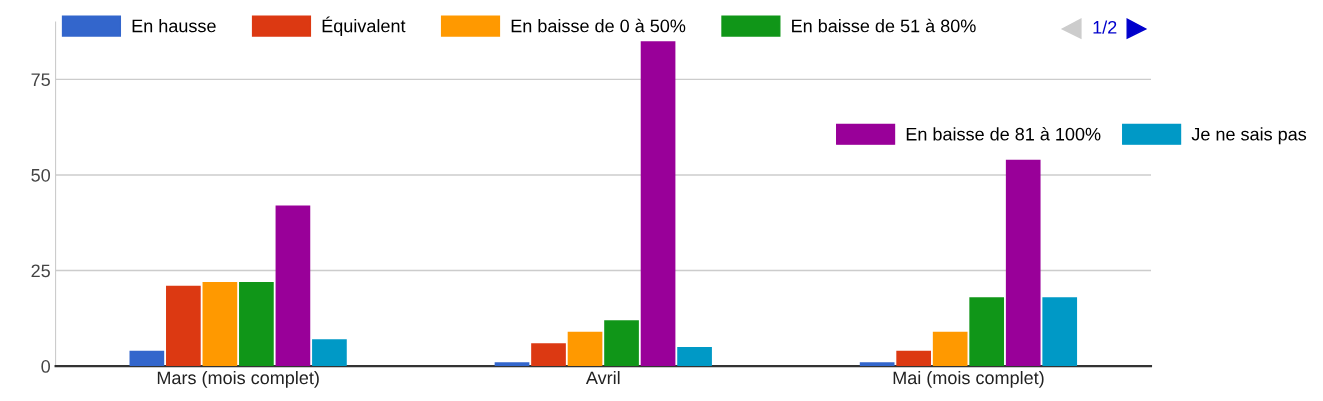 This screenshot has width=1323, height=401. What do you see at coordinates (602, 377) in the screenshot?
I see `x-tick-label: Avril` at bounding box center [602, 377].